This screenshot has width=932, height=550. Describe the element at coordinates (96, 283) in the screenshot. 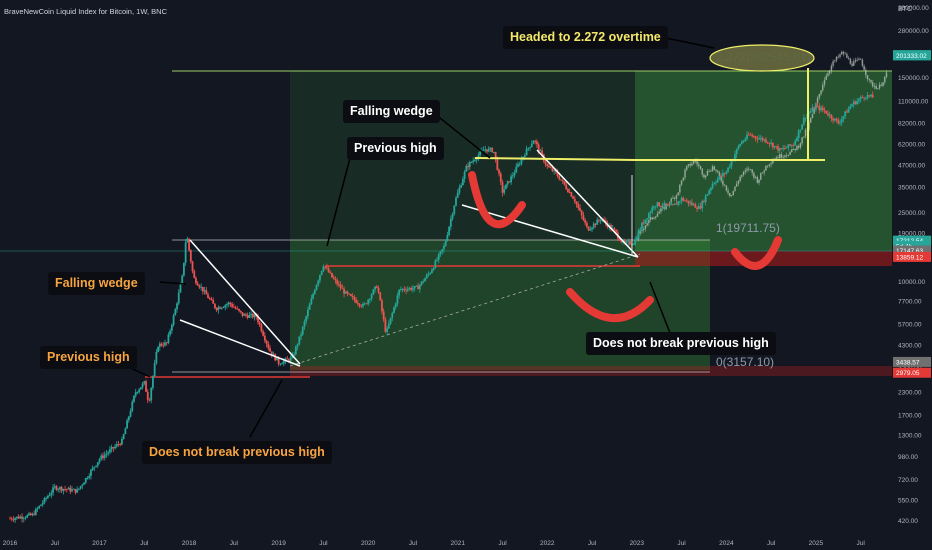

I see `annotation-falling-wedge-left: Falling wedge` at that location.